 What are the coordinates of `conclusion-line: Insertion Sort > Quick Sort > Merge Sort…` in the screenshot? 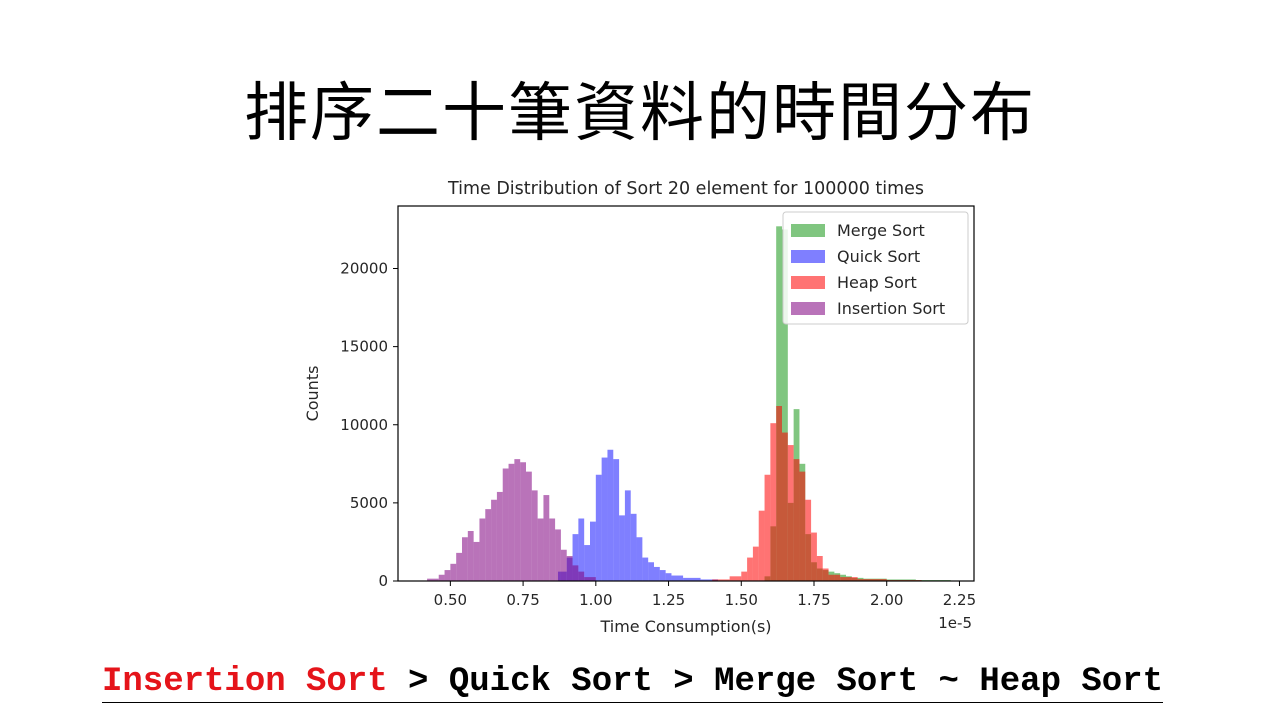 It's located at (632, 682).